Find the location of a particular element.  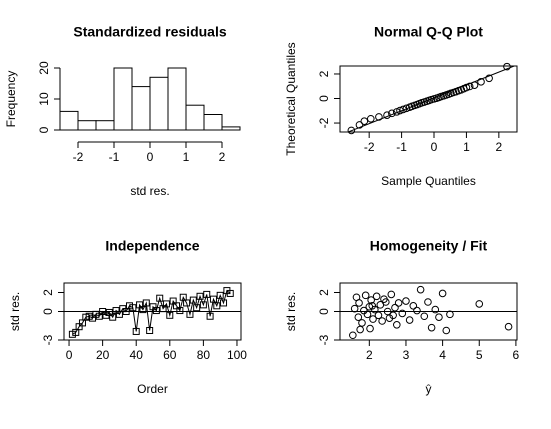

y-tick-label: -3 is located at coordinates (324, 339).